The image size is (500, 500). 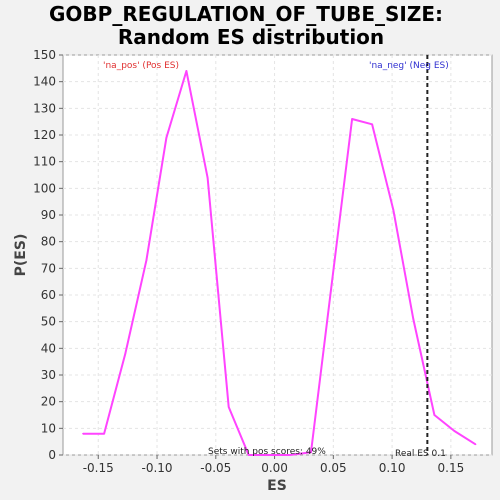 What do you see at coordinates (451, 468) in the screenshot?
I see `x-tick-label: 0.15` at bounding box center [451, 468].